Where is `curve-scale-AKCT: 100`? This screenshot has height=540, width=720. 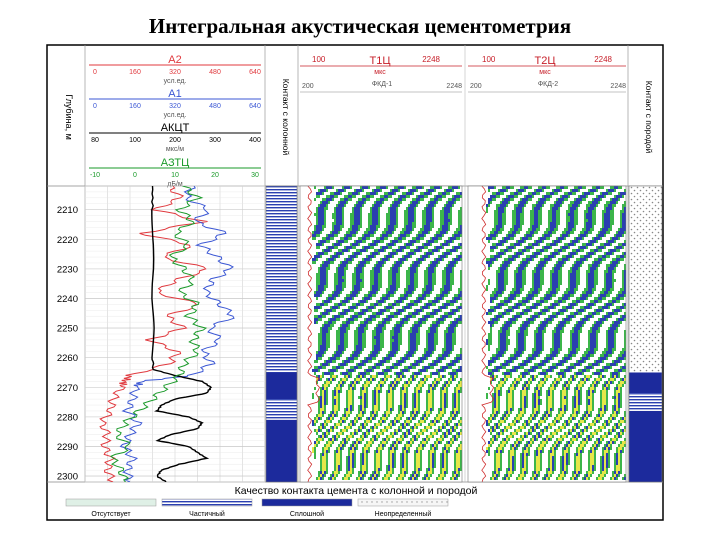
curve-scale-AKCT: 100 is located at coordinates (135, 140).